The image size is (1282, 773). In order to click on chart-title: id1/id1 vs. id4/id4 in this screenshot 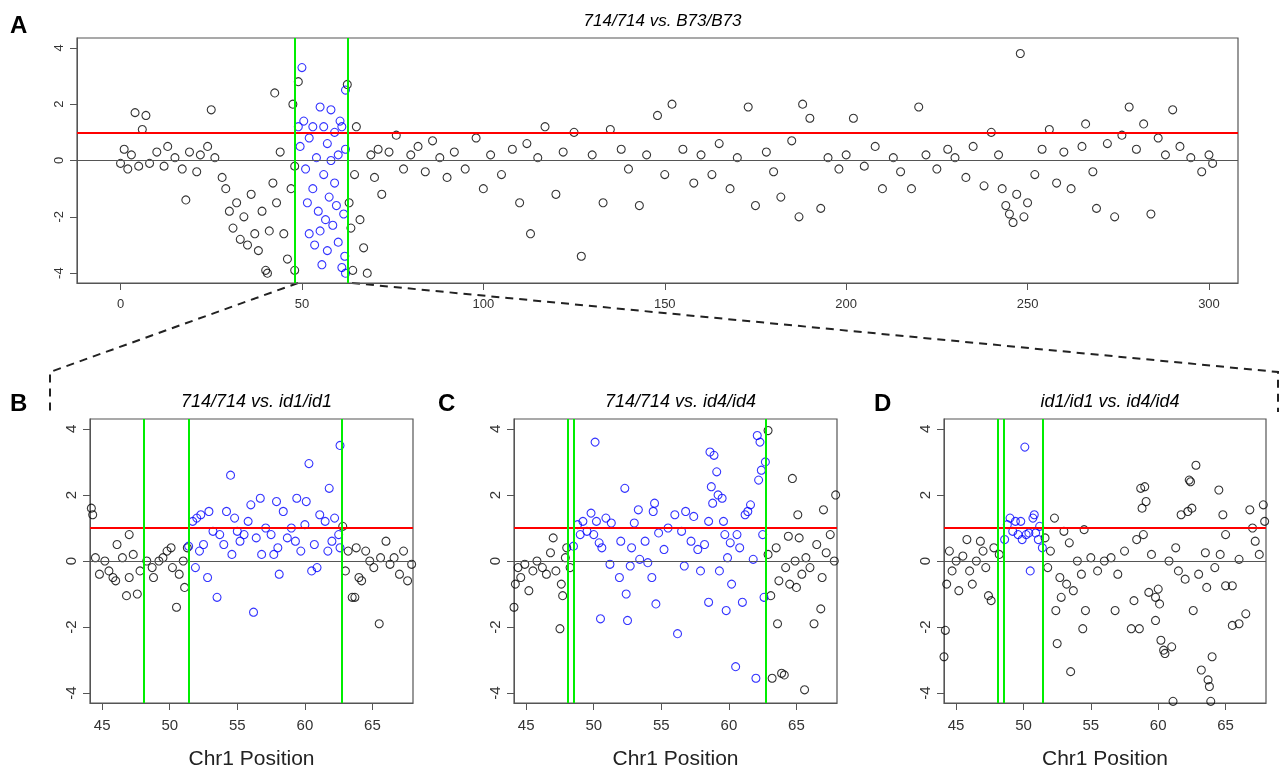, I will do `click(1110, 401)`.